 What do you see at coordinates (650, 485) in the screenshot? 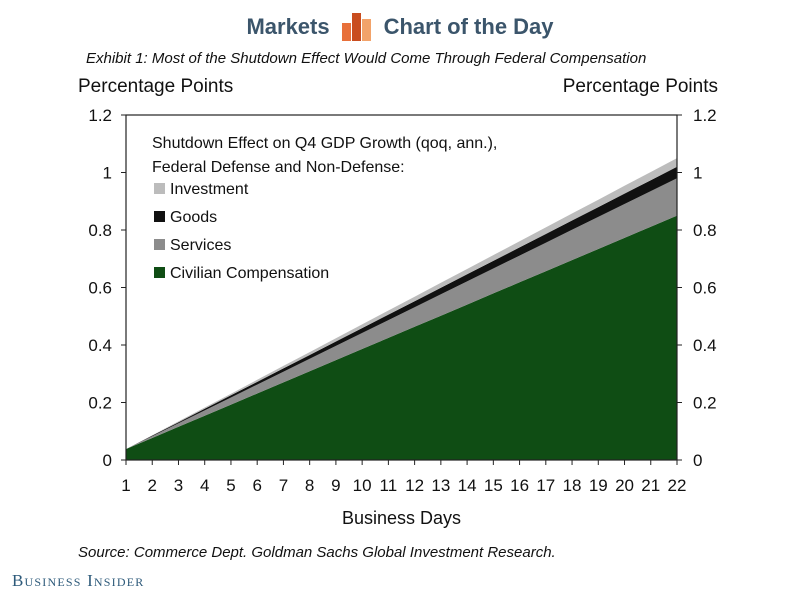
I see `x-tick-label: 21` at bounding box center [650, 485].